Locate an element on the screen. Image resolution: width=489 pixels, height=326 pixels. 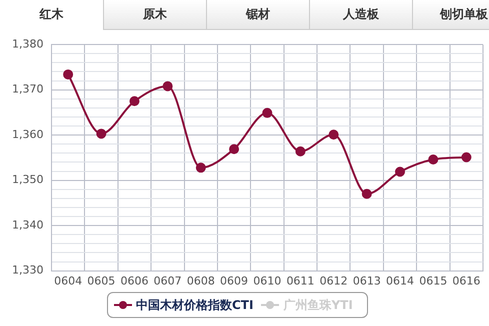
x-tick-label: 0615 is located at coordinates (433, 281).